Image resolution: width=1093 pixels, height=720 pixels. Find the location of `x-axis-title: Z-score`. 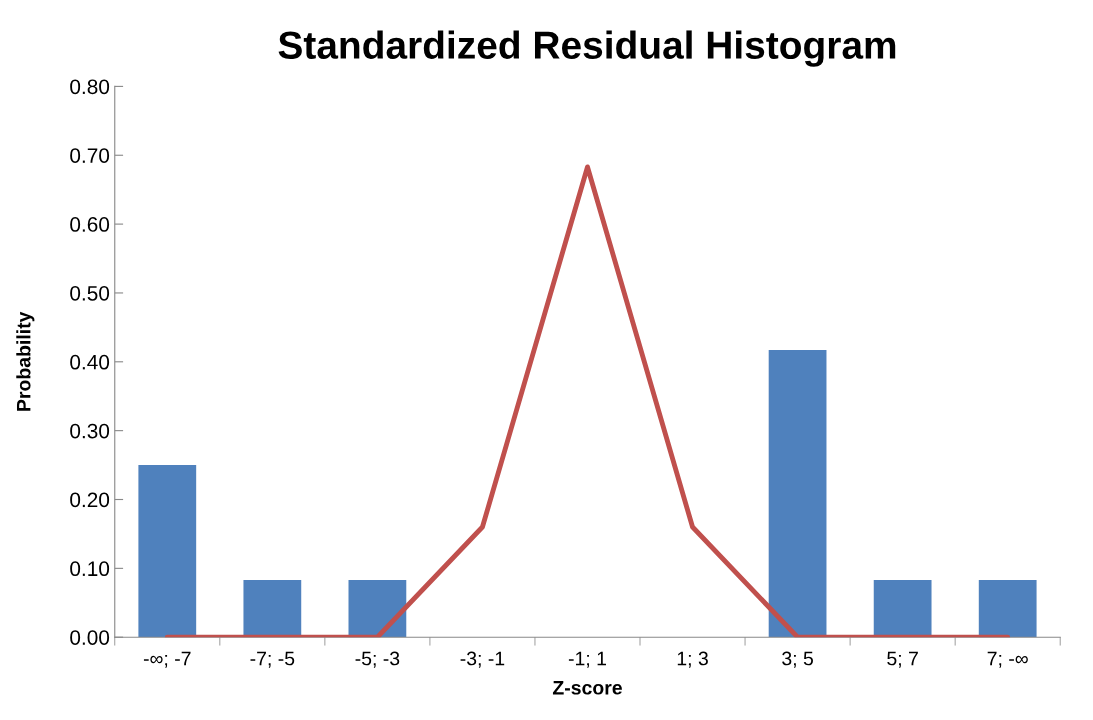

x-axis-title: Z-score is located at coordinates (587, 688).